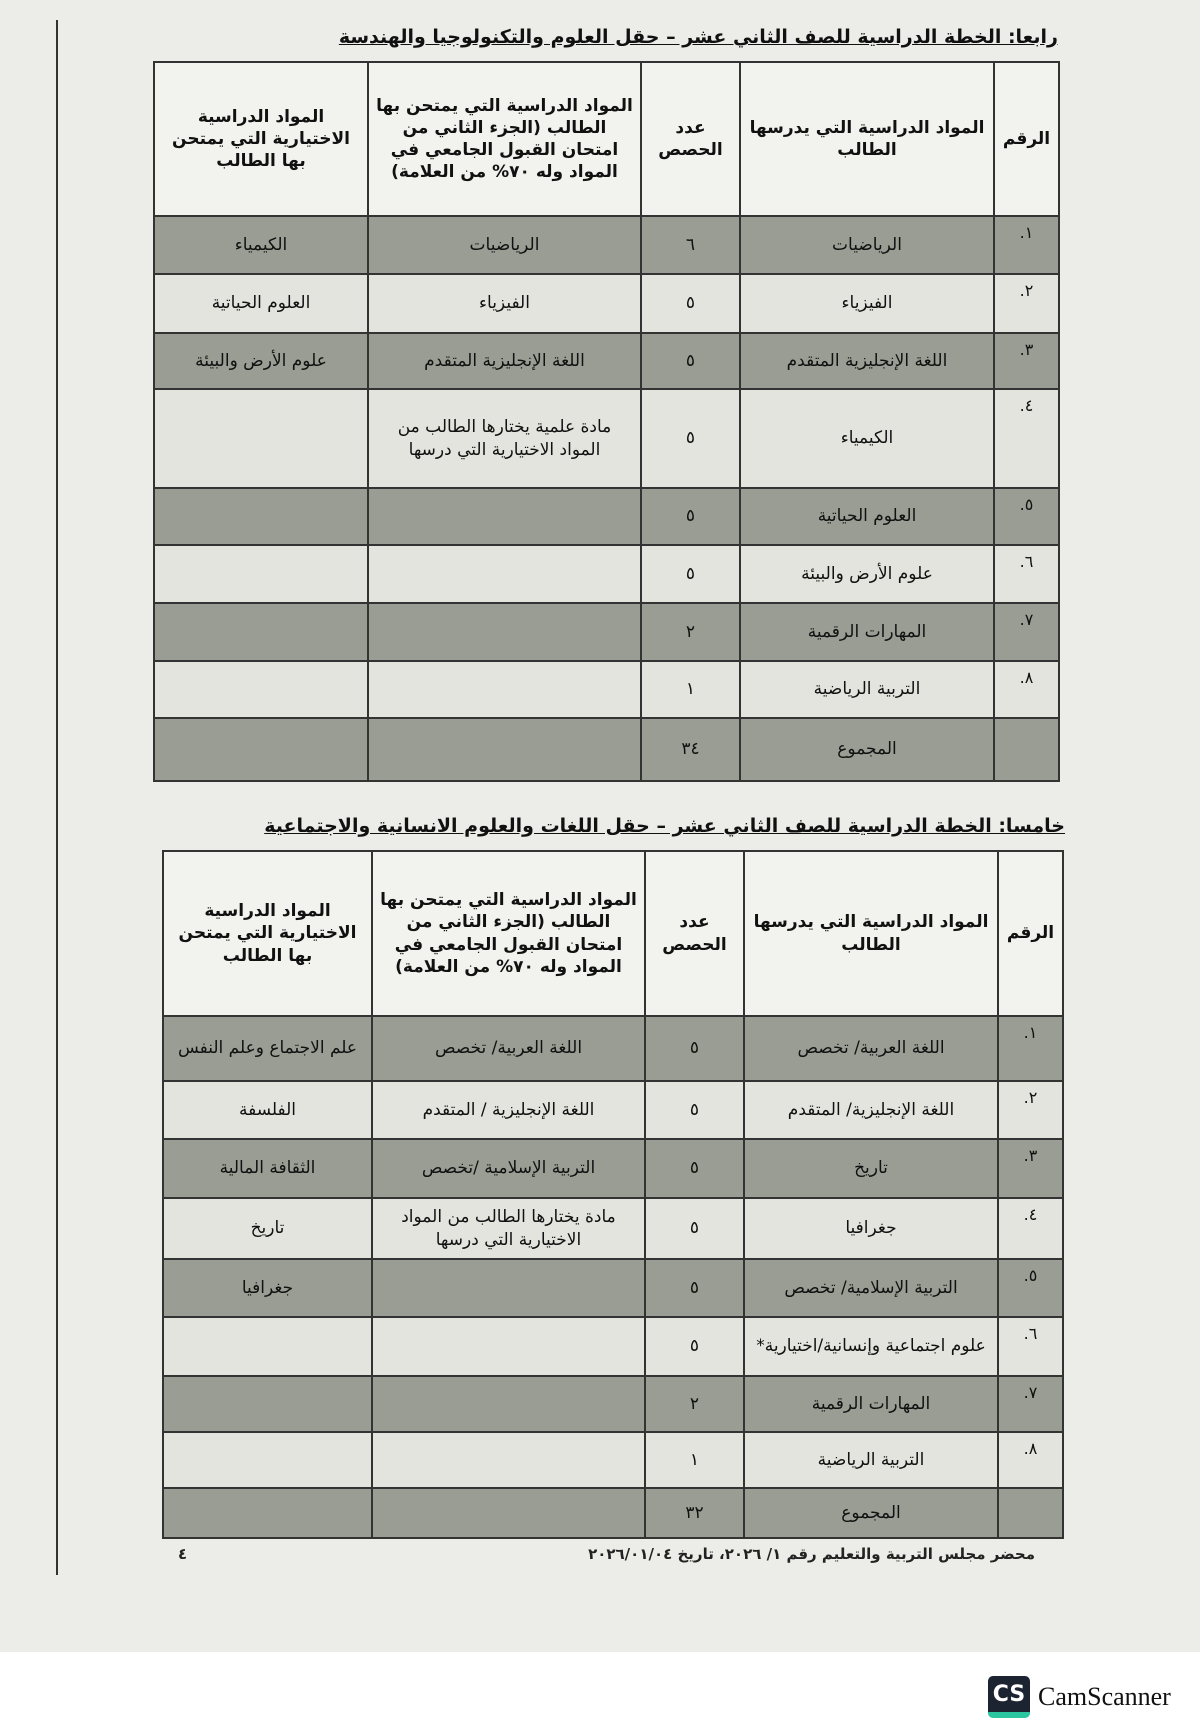 This screenshot has width=1200, height=1725. I want to click on table-row: ٦. علوم الأرض والبيئة ٥, so click(606, 574).